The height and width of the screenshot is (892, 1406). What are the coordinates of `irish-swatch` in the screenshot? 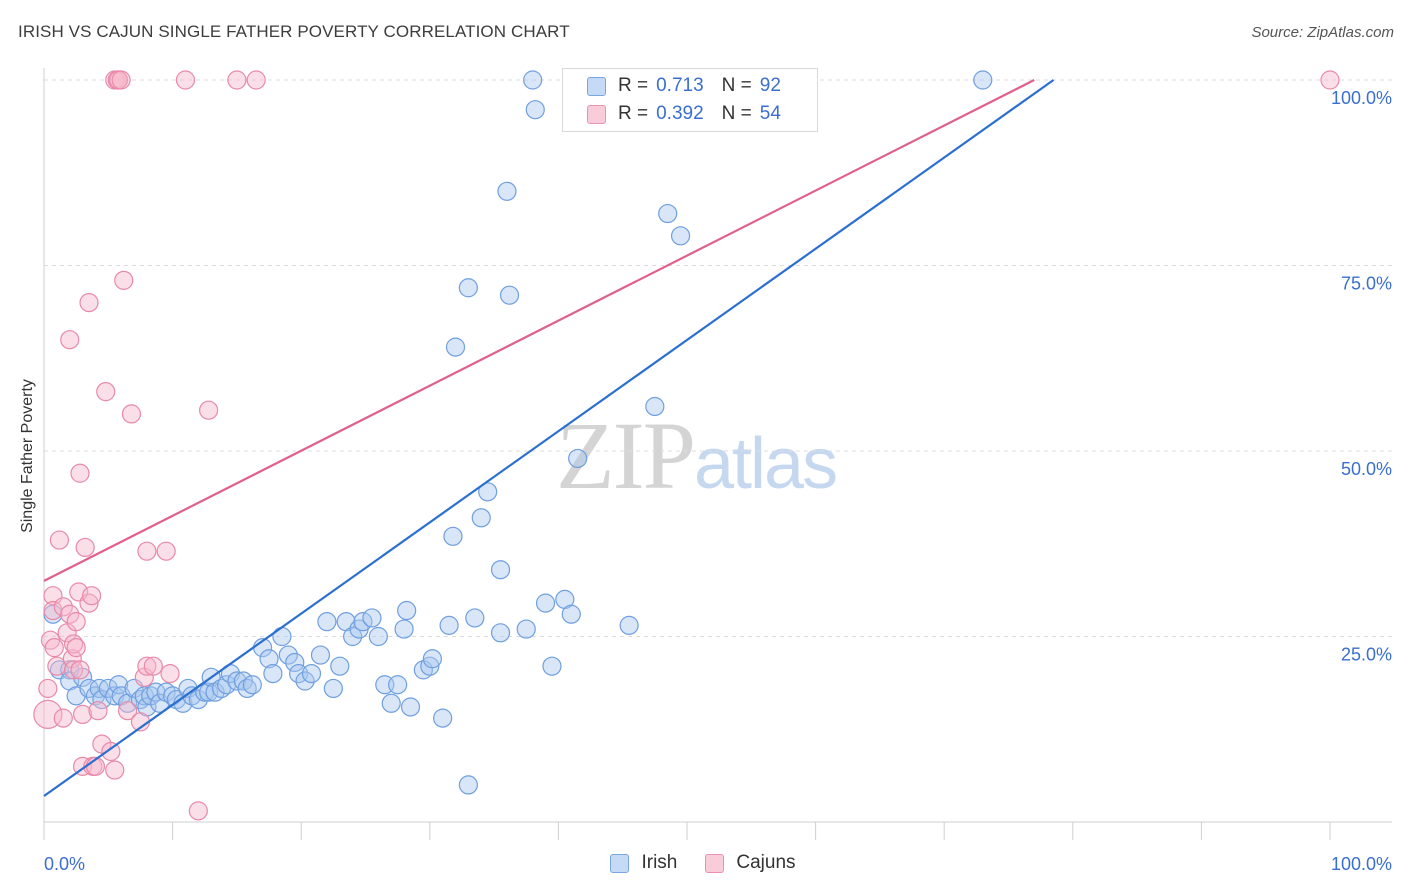 It's located at (596, 86).